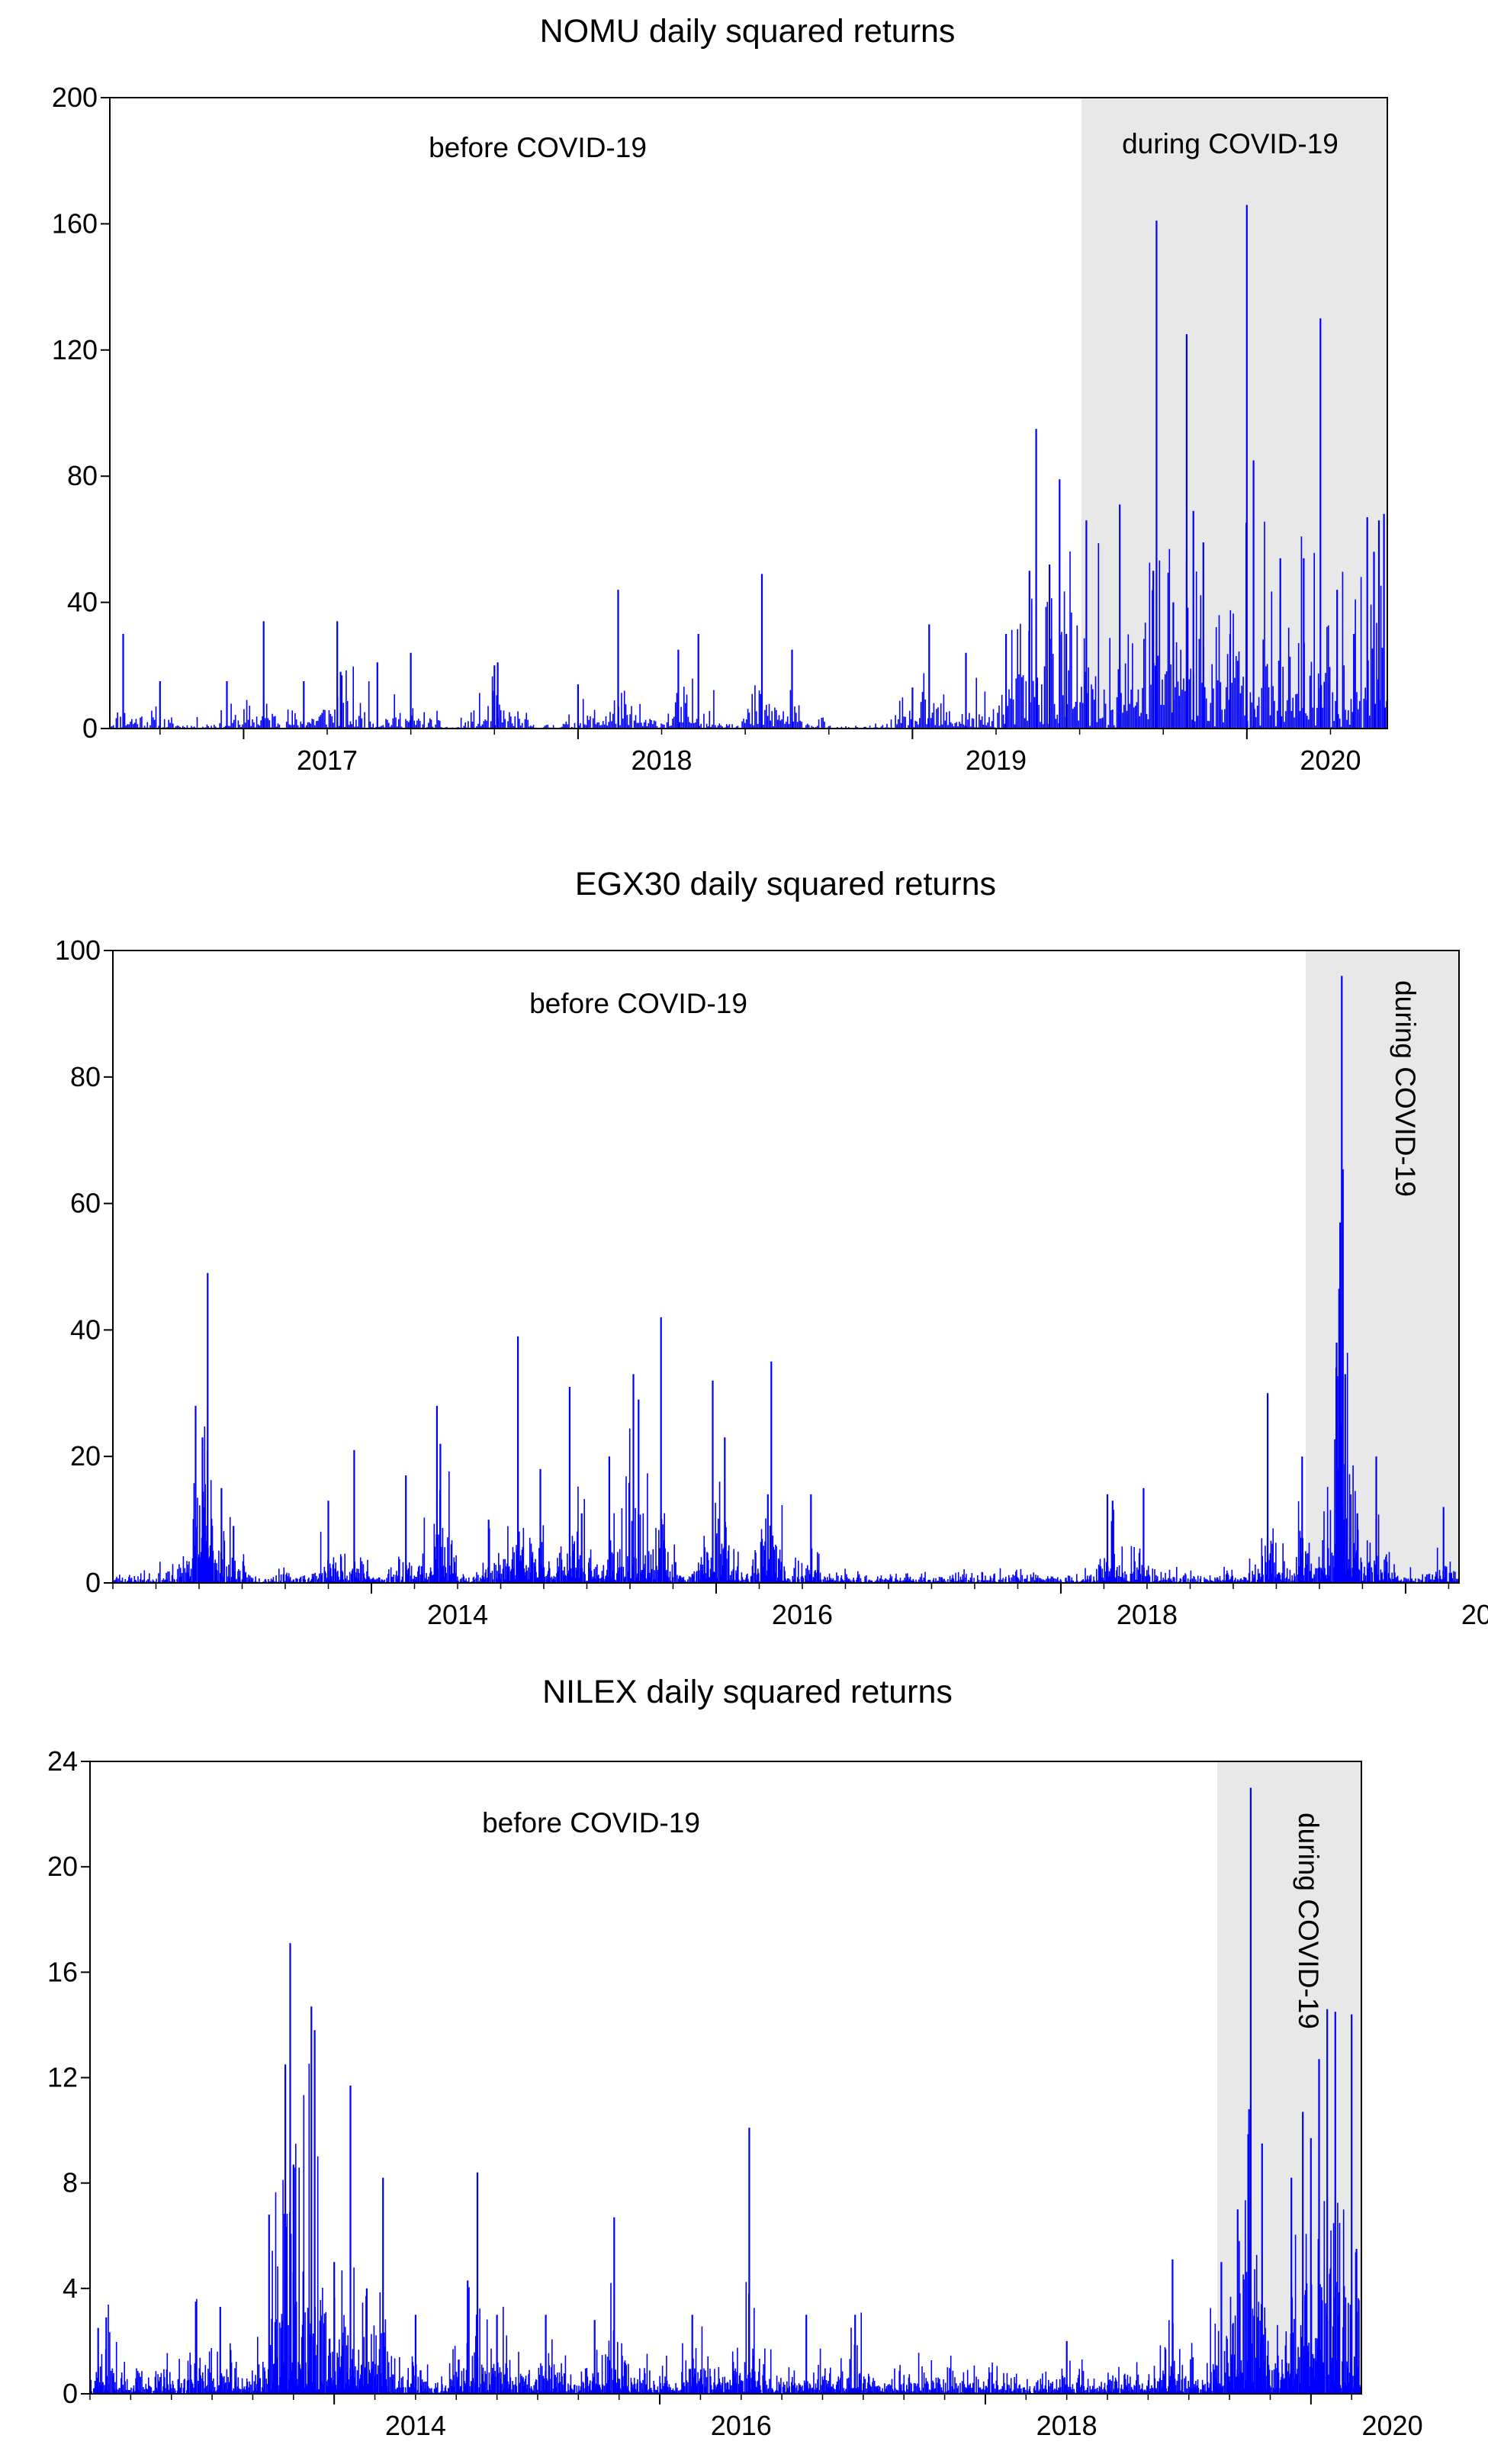 This screenshot has width=1488, height=2464. I want to click on egx30-y-tick-label: 20, so click(85, 1456).